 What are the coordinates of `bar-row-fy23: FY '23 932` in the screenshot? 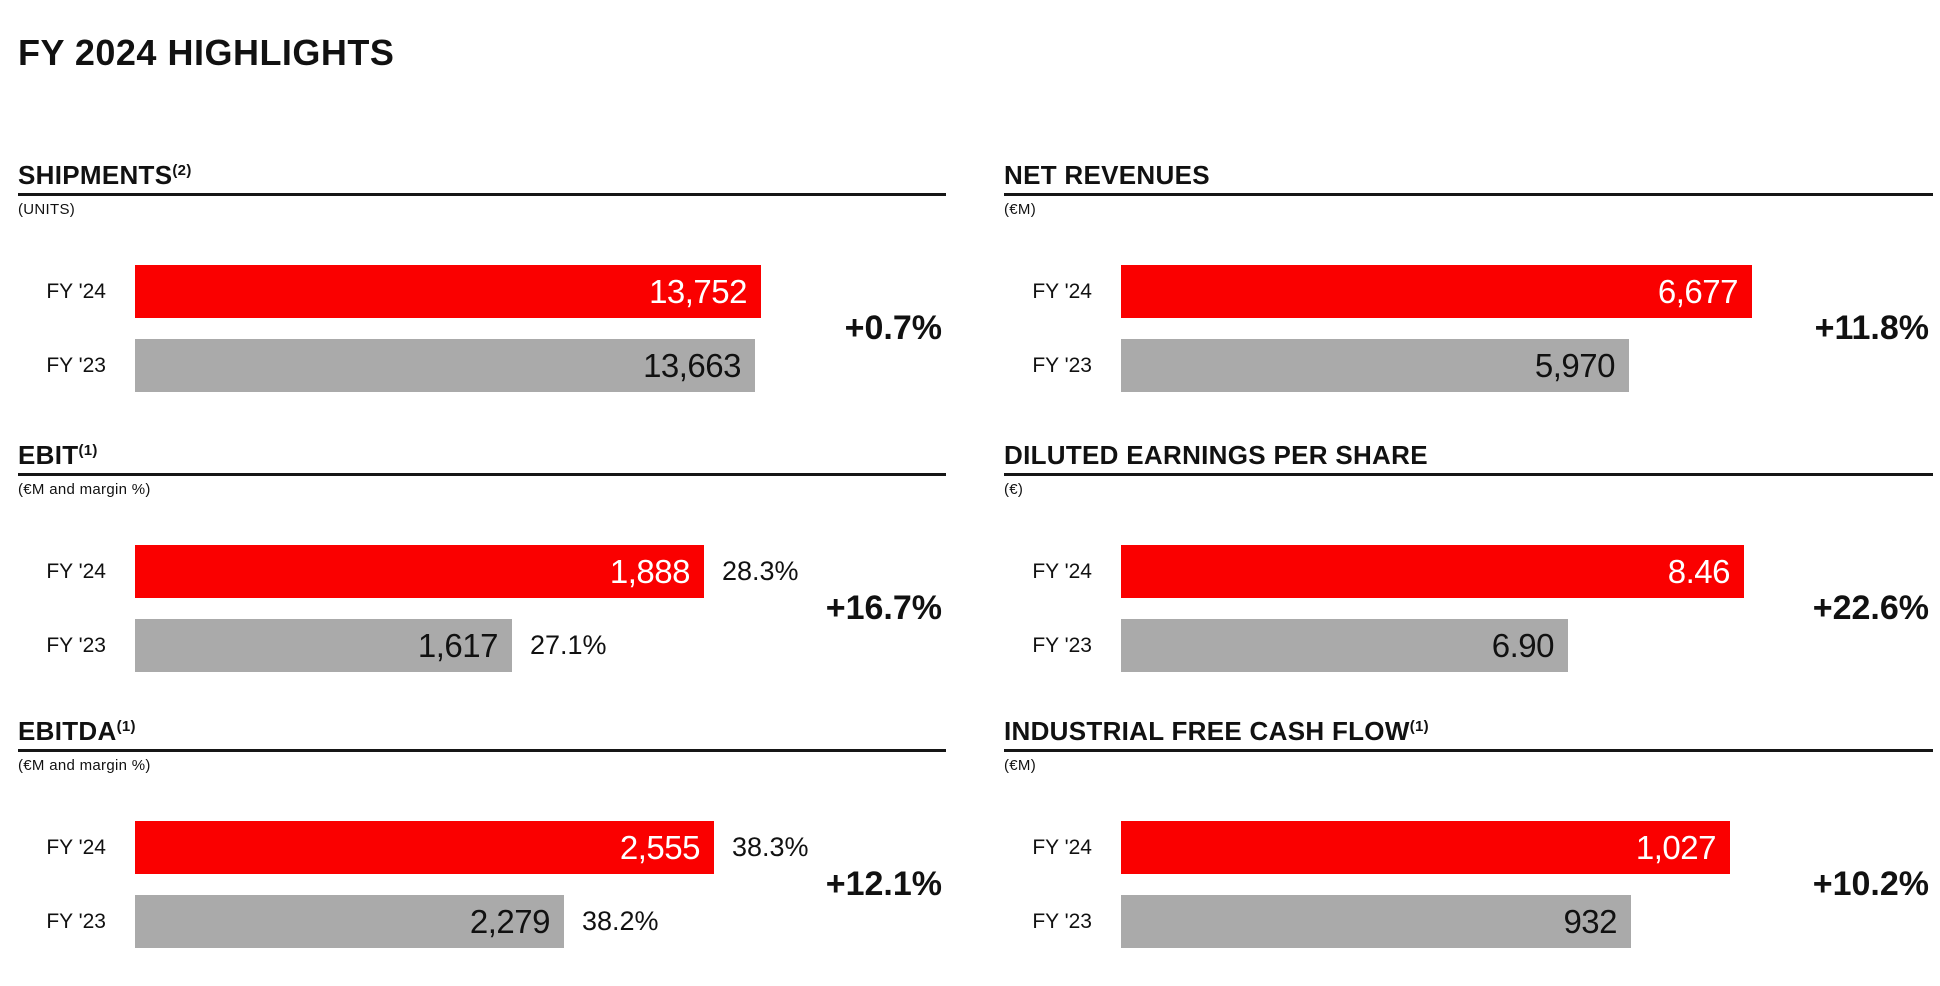 It's located at (1468, 921).